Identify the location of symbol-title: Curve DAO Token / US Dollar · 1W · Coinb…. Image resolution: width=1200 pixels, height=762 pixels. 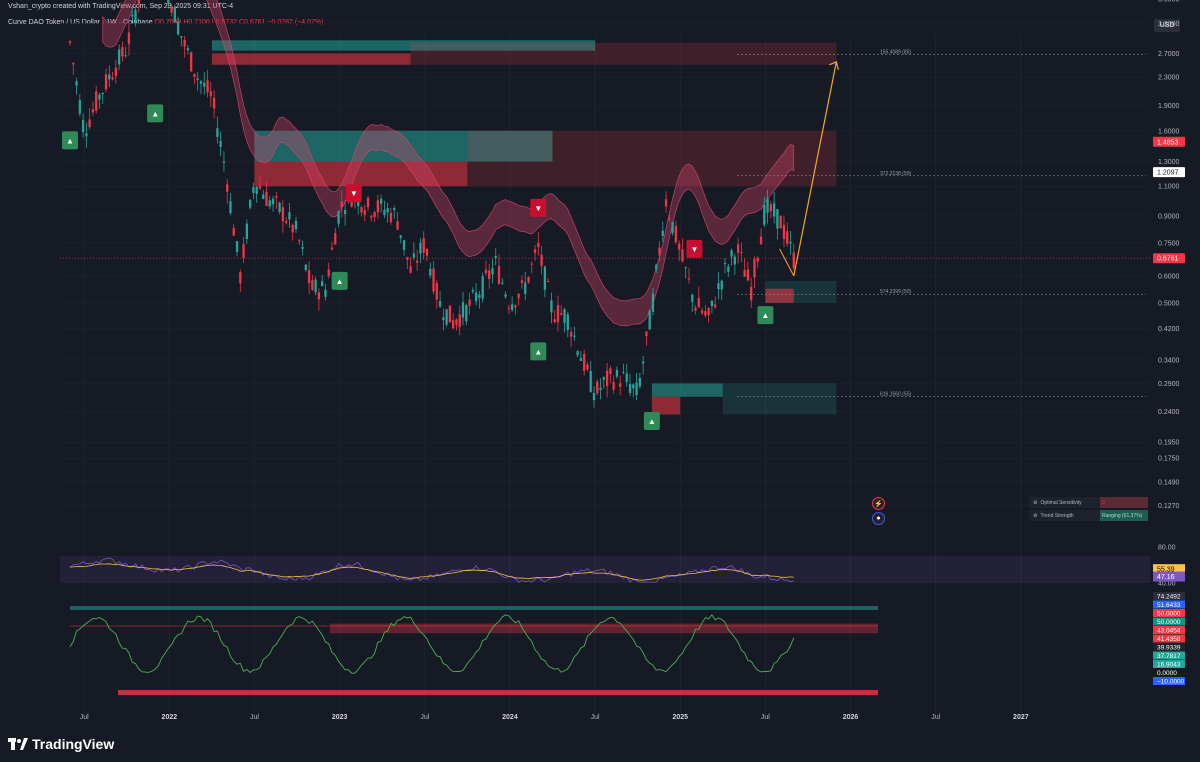
(80, 22).